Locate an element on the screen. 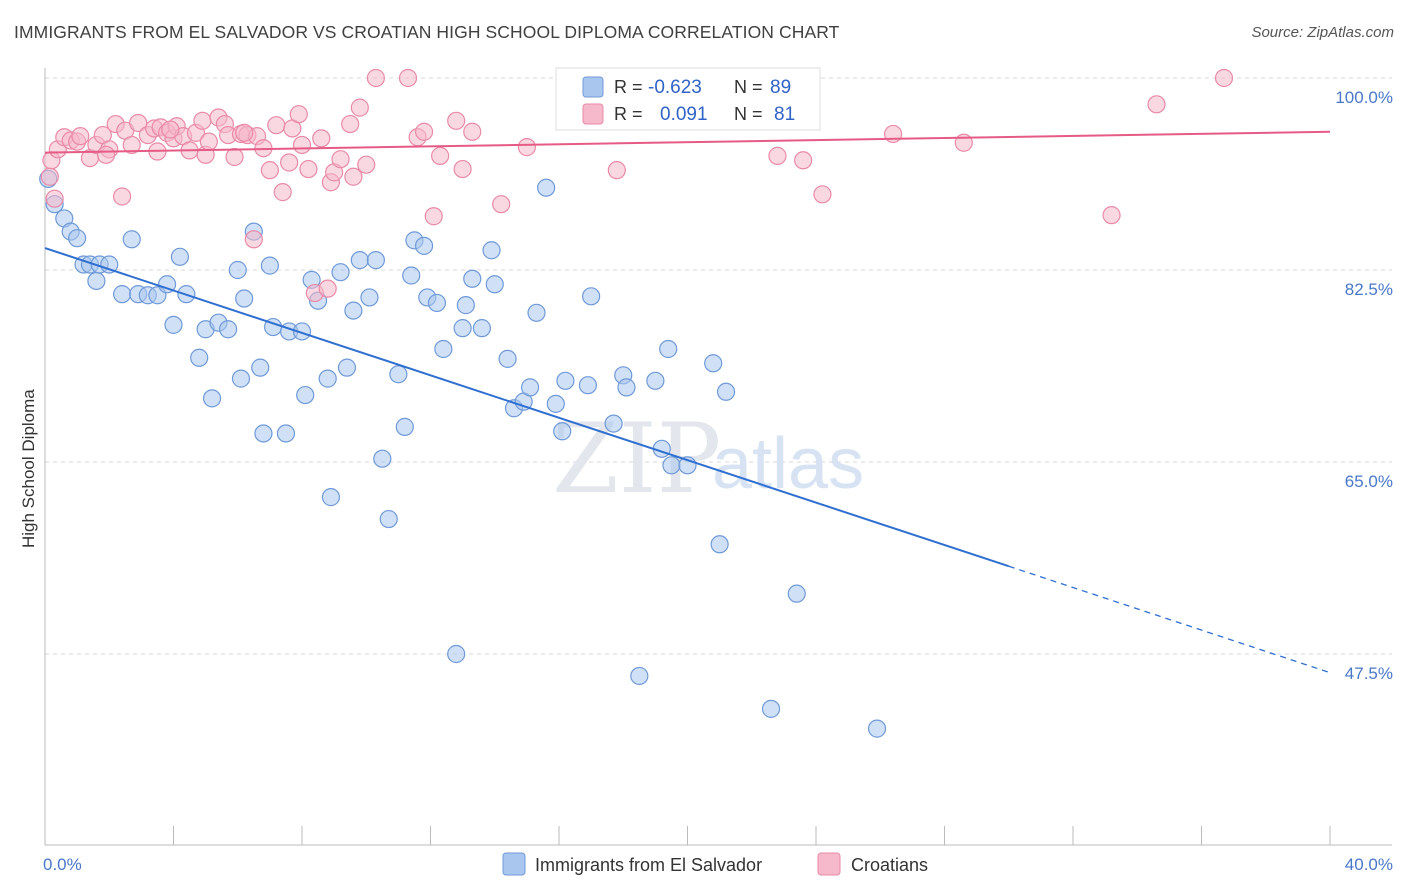 This screenshot has width=1406, height=892. legend-swatch-pink is located at coordinates (593, 114).